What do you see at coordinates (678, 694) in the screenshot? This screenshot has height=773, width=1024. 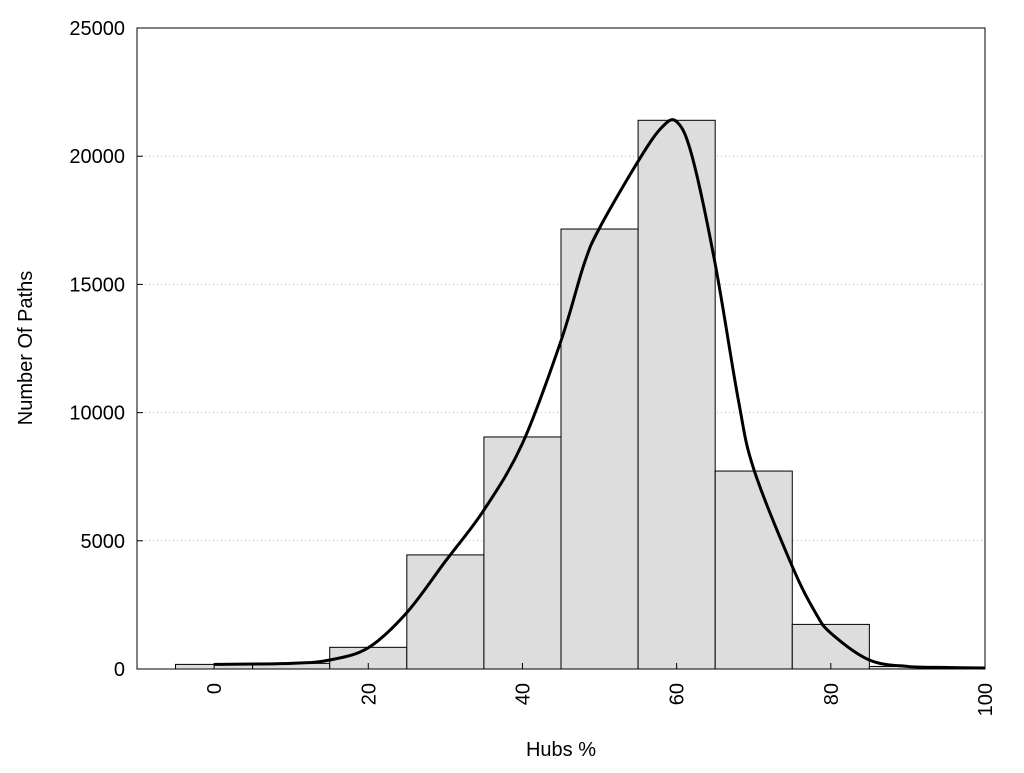 I see `x-tick-label: 60` at bounding box center [678, 694].